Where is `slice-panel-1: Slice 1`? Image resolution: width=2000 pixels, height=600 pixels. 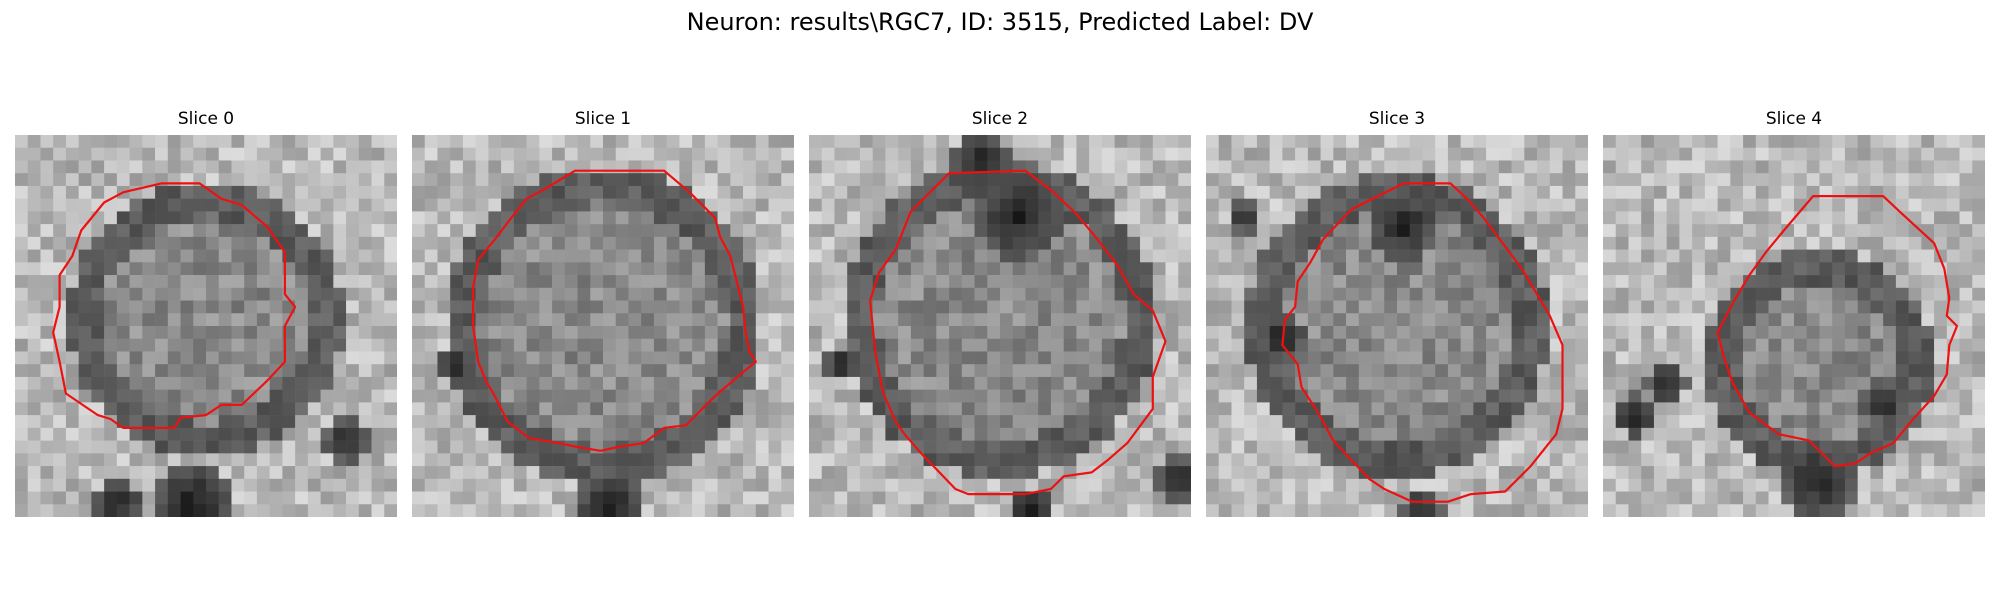
slice-panel-1: Slice 1 is located at coordinates (603, 312).